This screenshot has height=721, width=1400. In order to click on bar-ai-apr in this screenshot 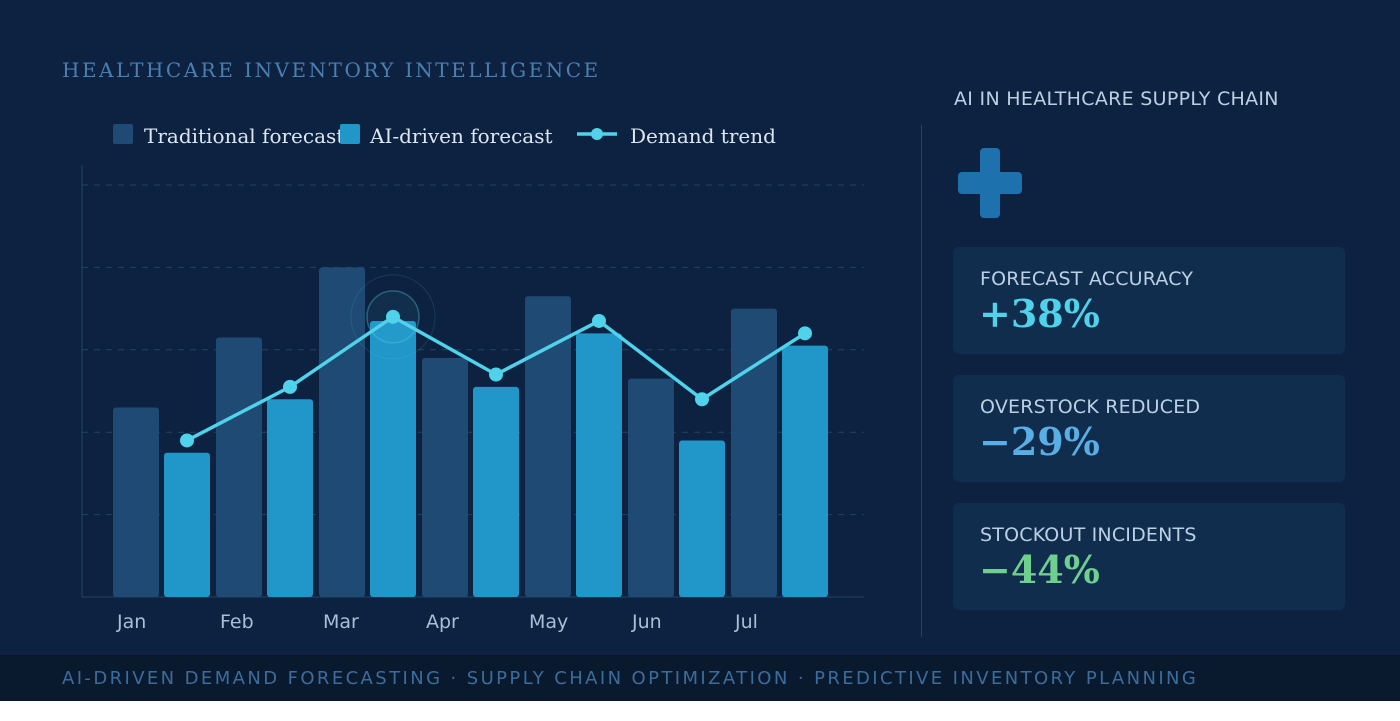, I will do `click(496, 491)`.